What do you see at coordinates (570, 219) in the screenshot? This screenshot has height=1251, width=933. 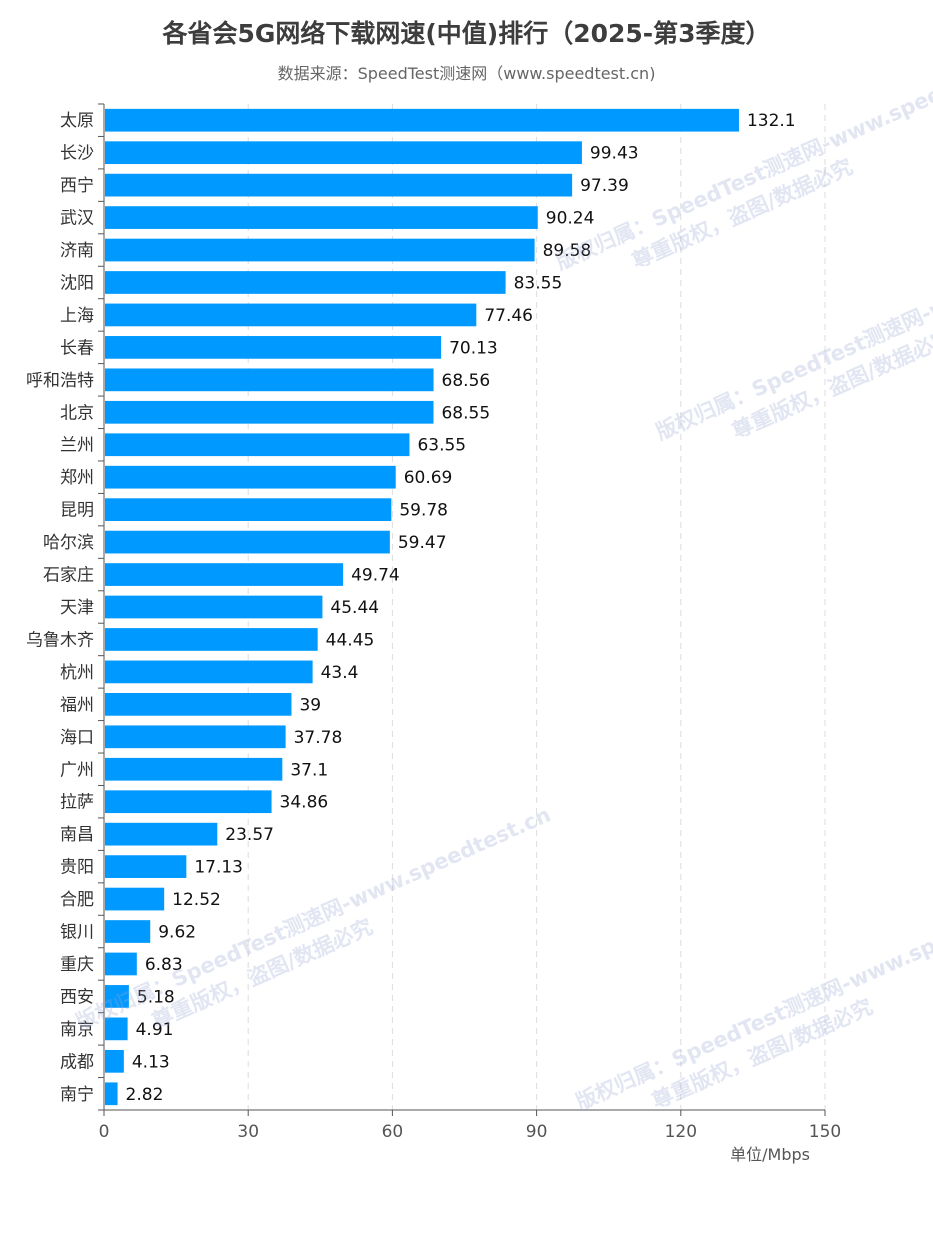 I see `value-label: 90.24` at bounding box center [570, 219].